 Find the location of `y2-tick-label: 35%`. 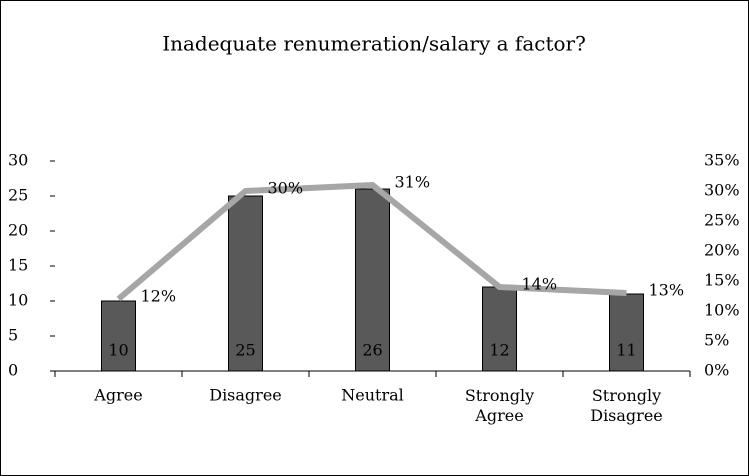

y2-tick-label: 35% is located at coordinates (722, 160).